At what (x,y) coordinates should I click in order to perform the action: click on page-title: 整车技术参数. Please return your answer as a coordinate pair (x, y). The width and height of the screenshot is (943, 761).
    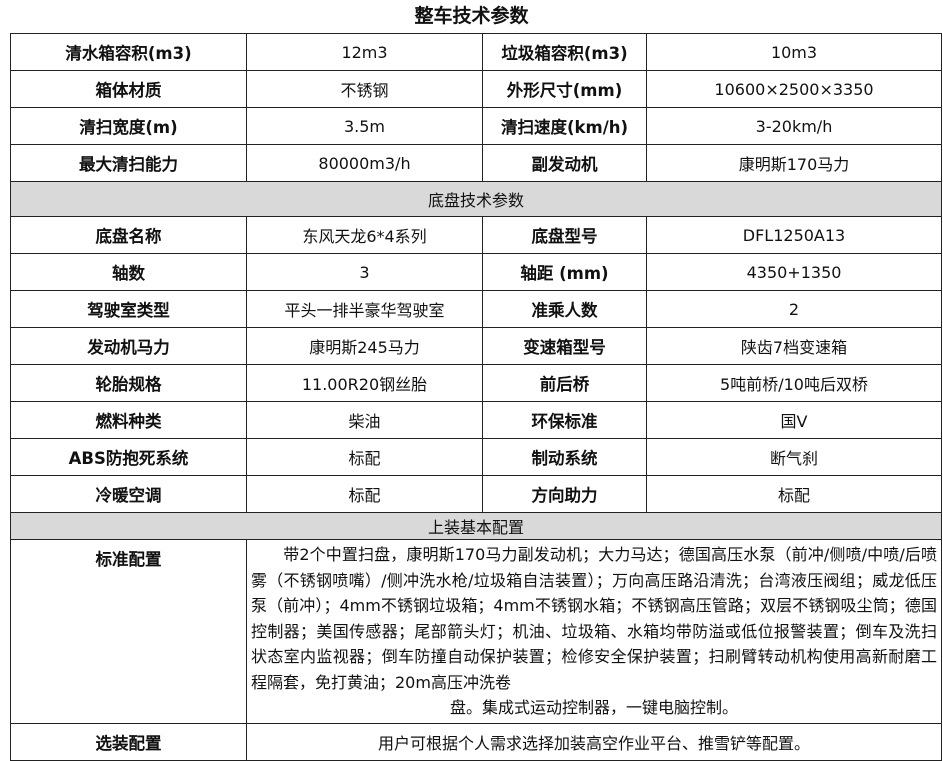
    Looking at the image, I should click on (471, 16).